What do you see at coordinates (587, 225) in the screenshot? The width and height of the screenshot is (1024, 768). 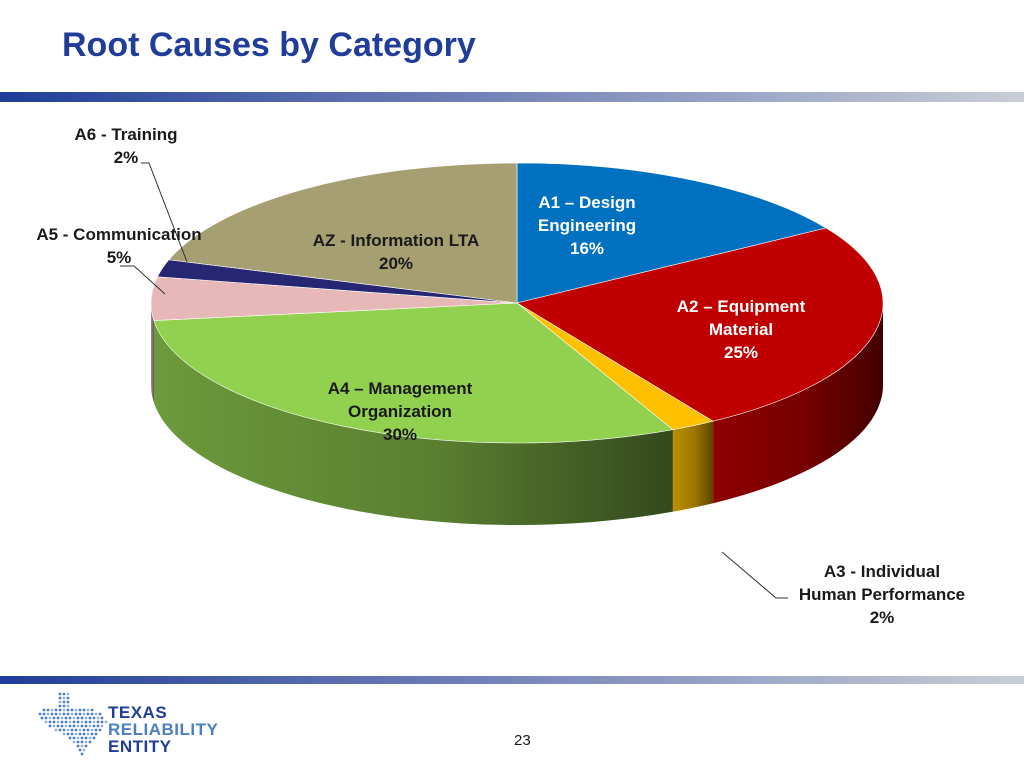 I see `slice-label-1: A1 – Design Engineering 16%` at bounding box center [587, 225].